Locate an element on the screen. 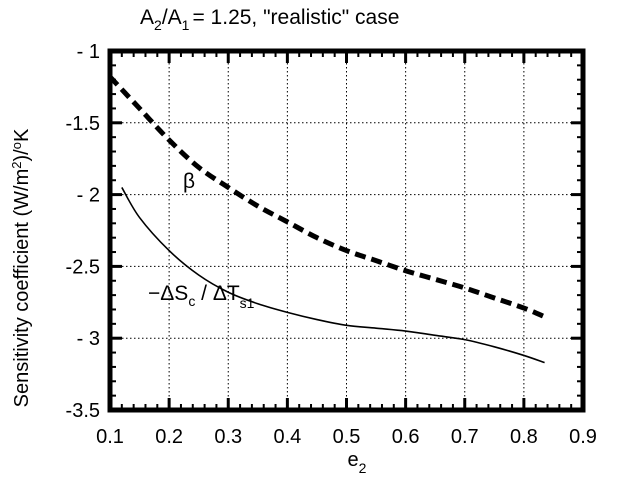 Image resolution: width=621 pixels, height=480 pixels. x-tick-label: 0.5 is located at coordinates (347, 437).